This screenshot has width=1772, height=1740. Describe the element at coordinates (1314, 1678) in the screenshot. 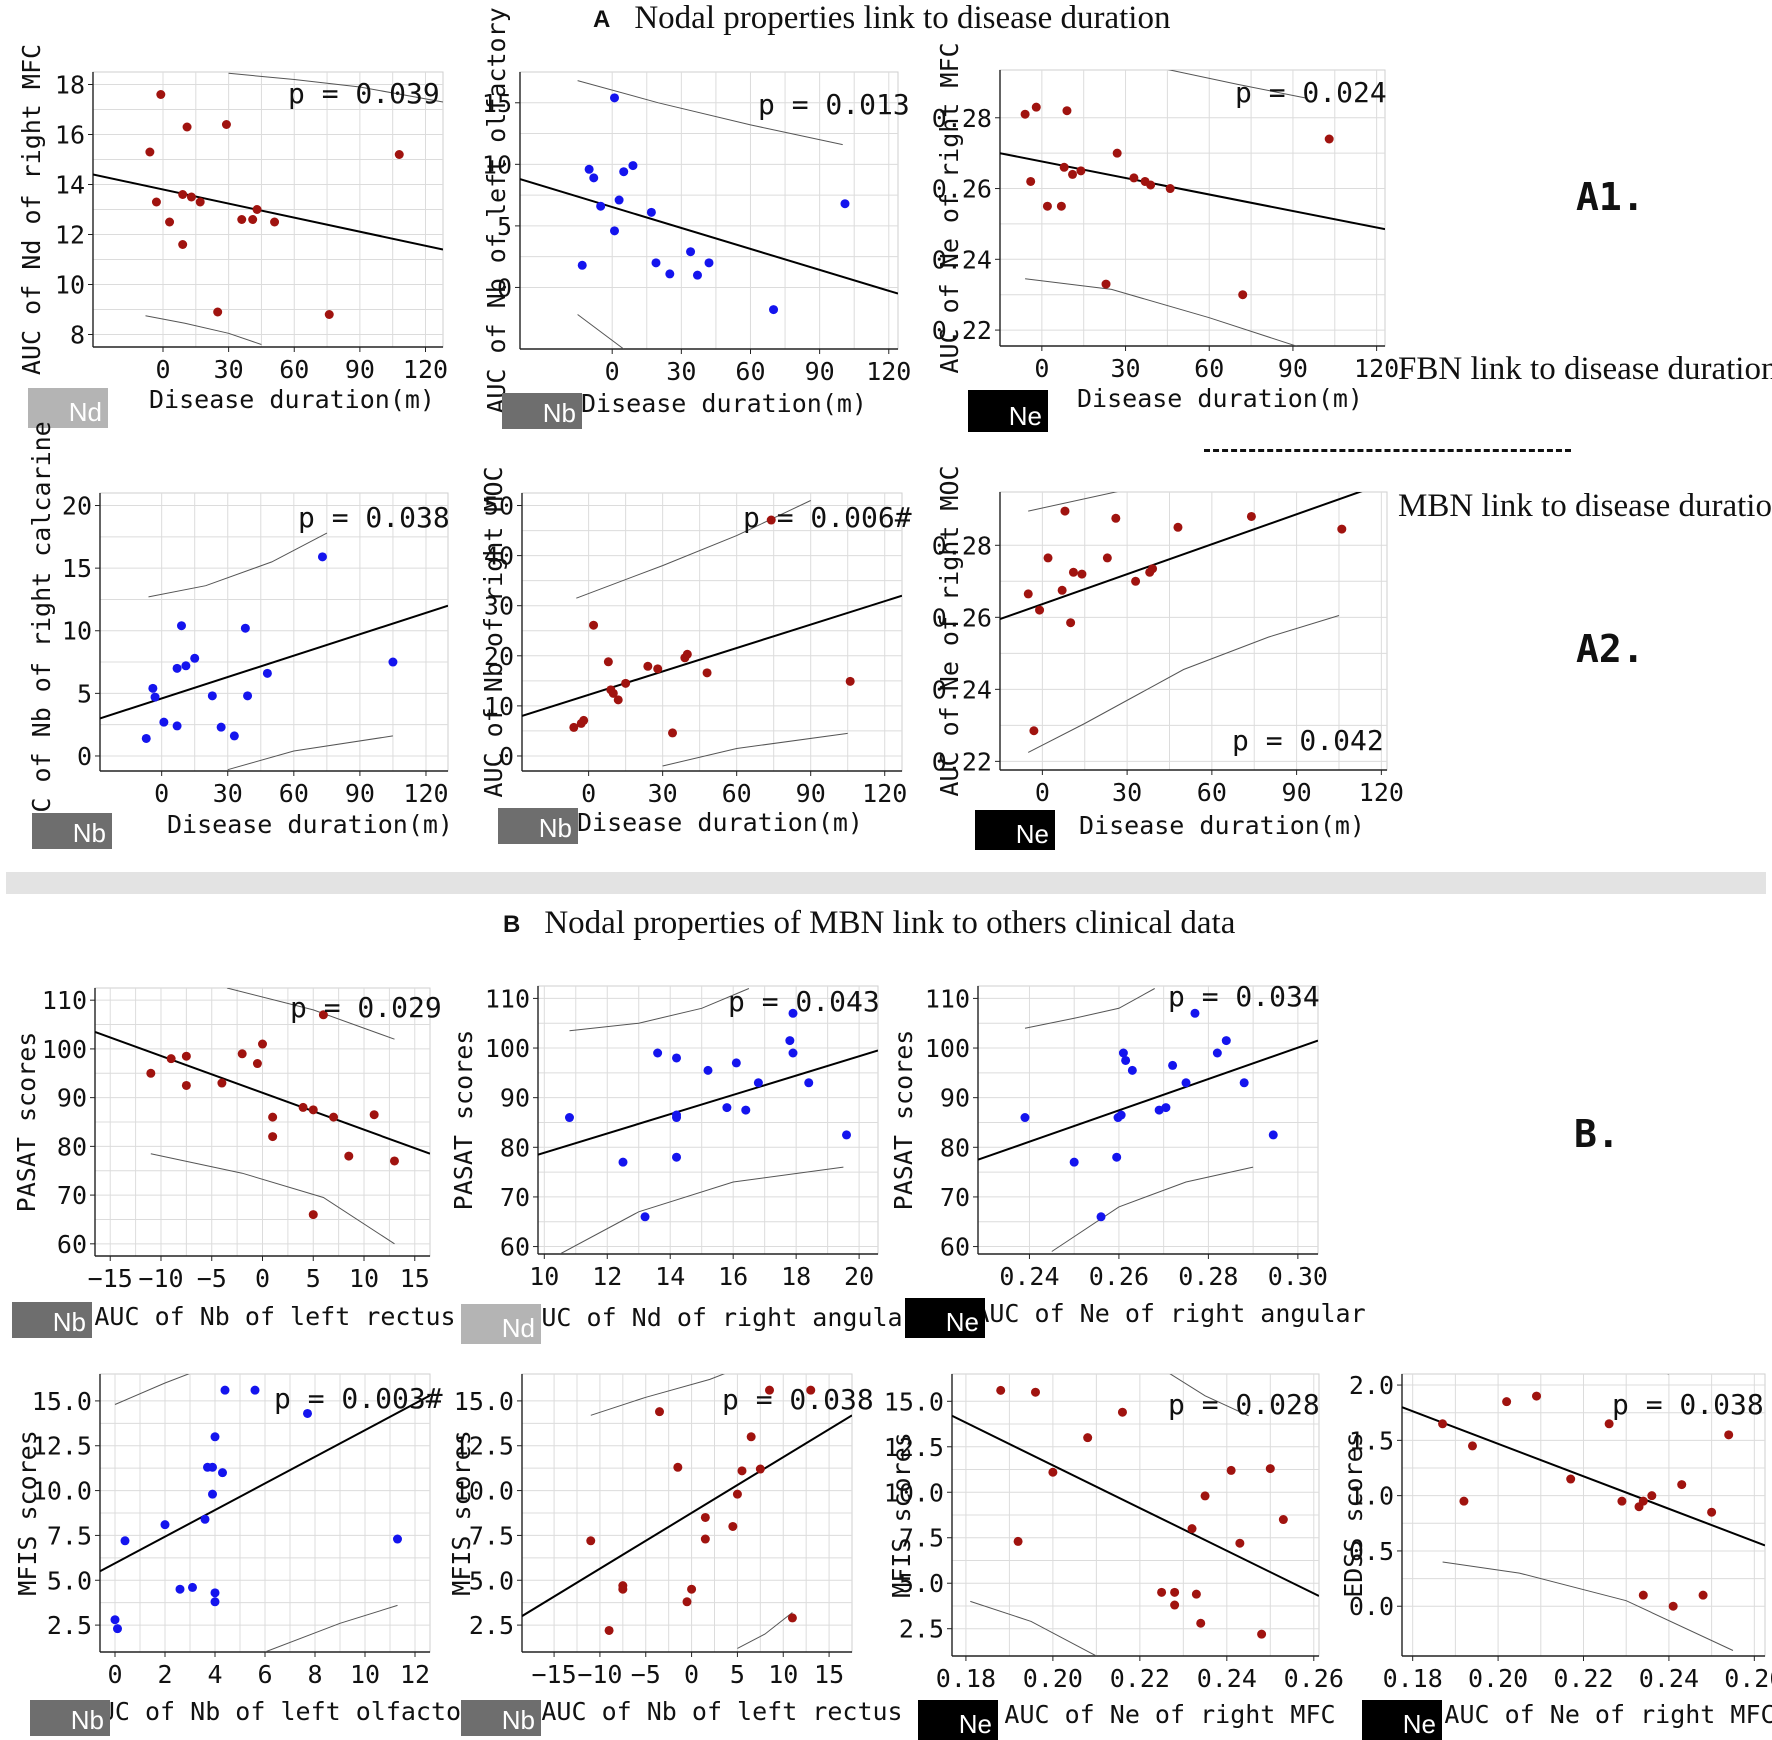

I see `x-tick-label: 0.26` at that location.